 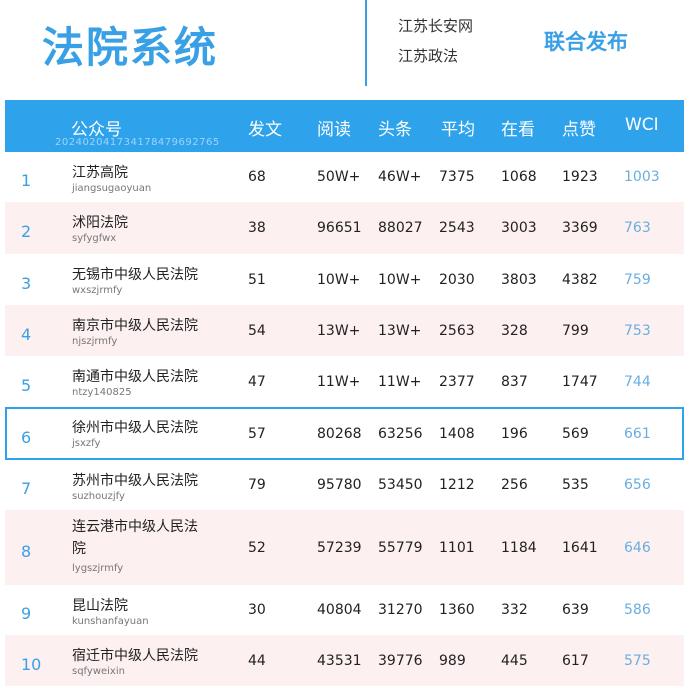 I want to click on col-account-sub: 20240204173417847969276​5, so click(x=137, y=142).